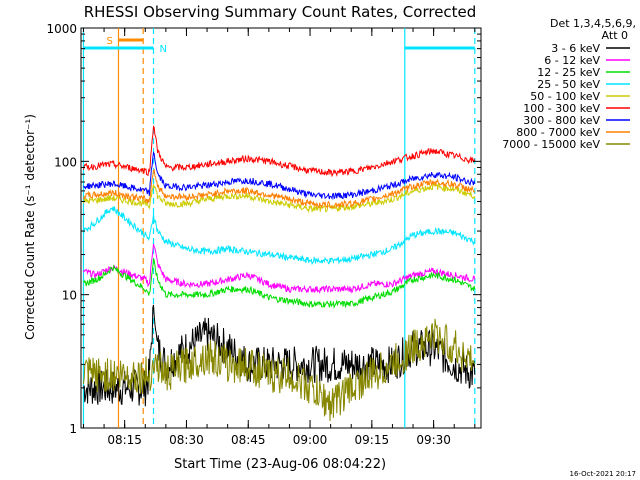 The height and width of the screenshot is (480, 640). Describe the element at coordinates (310, 440) in the screenshot. I see `x-tick-label: 09:00` at that location.